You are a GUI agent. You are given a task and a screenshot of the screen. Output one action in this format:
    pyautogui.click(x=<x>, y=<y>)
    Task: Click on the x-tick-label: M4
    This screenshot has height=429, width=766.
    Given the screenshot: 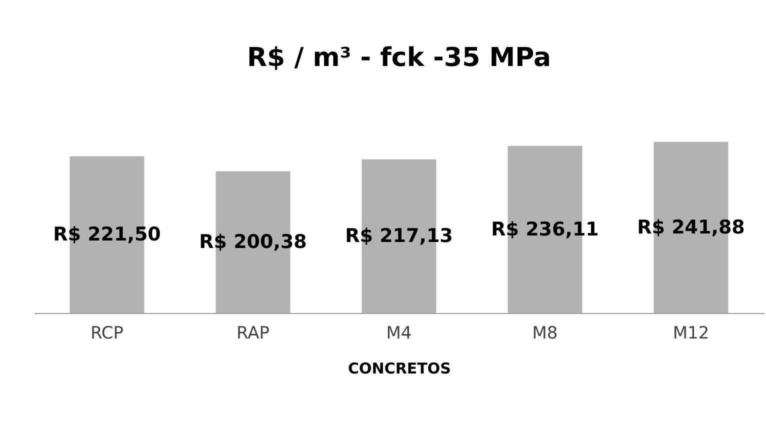 What is the action you would take?
    pyautogui.click(x=399, y=334)
    